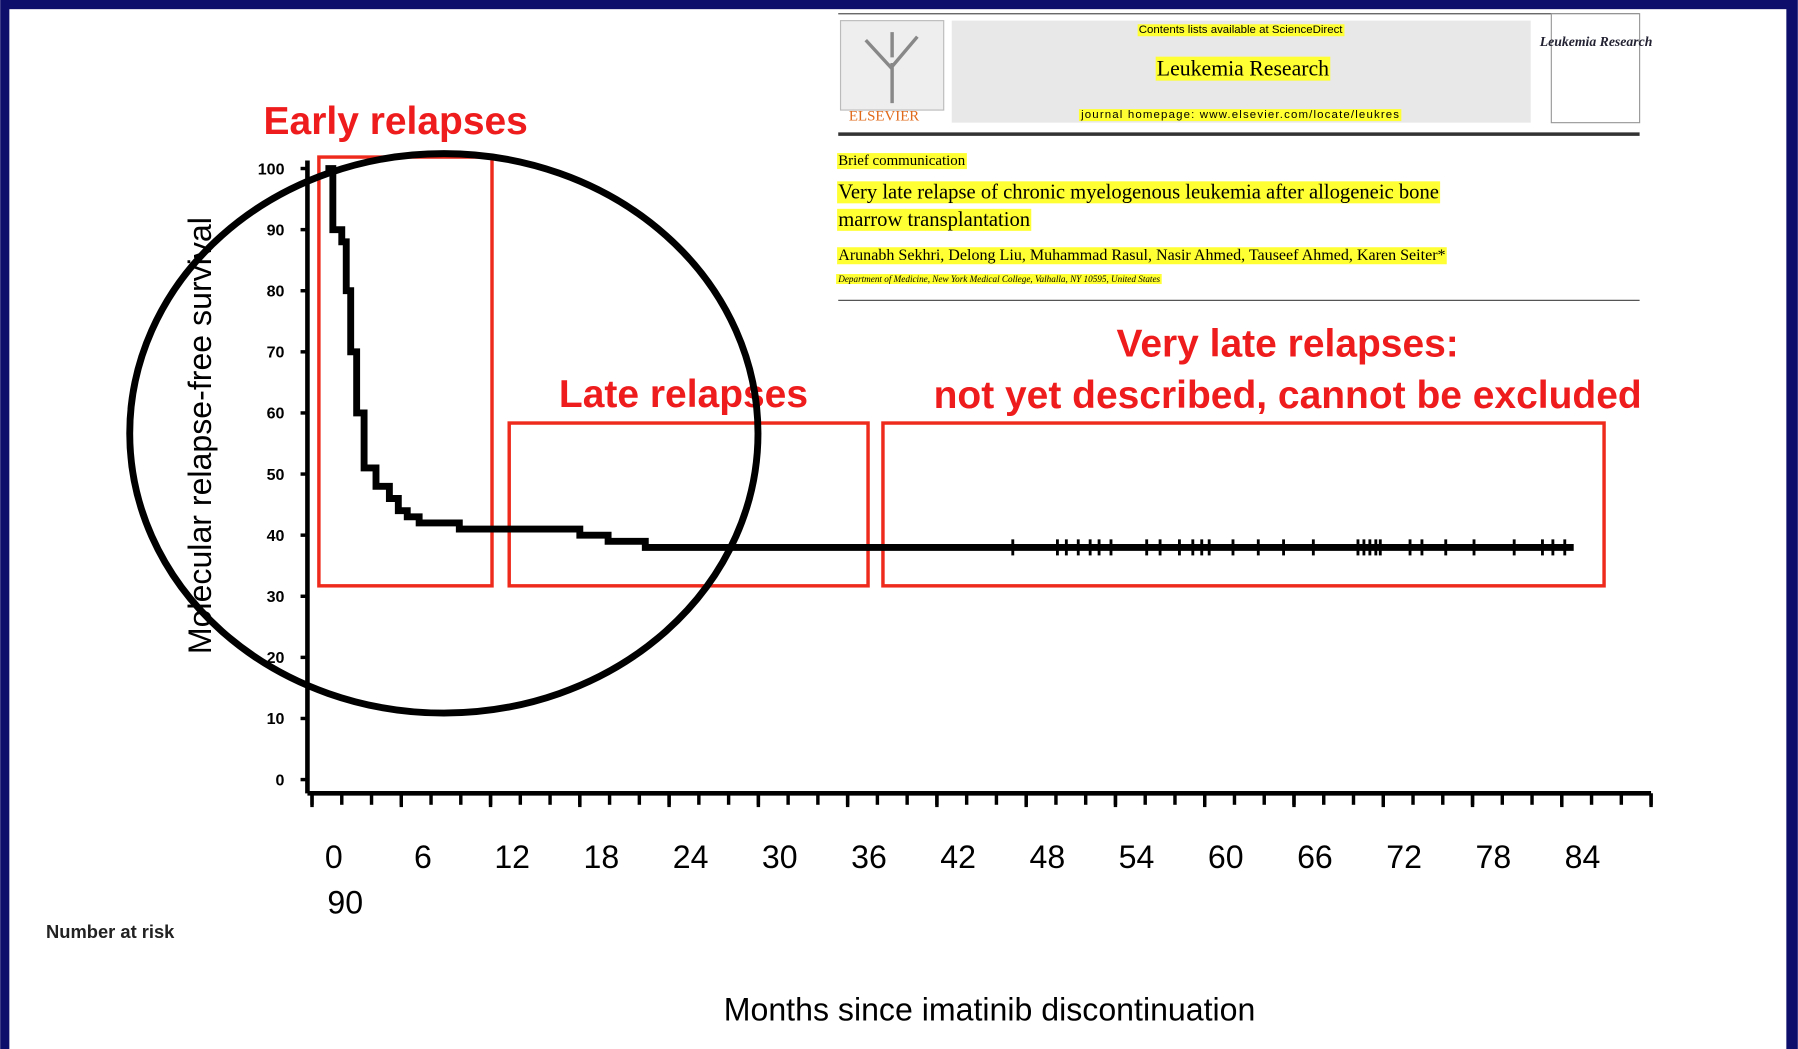 This screenshot has height=1049, width=1798. Describe the element at coordinates (271, 169) in the screenshot. I see `y-tick-label: 100` at that location.